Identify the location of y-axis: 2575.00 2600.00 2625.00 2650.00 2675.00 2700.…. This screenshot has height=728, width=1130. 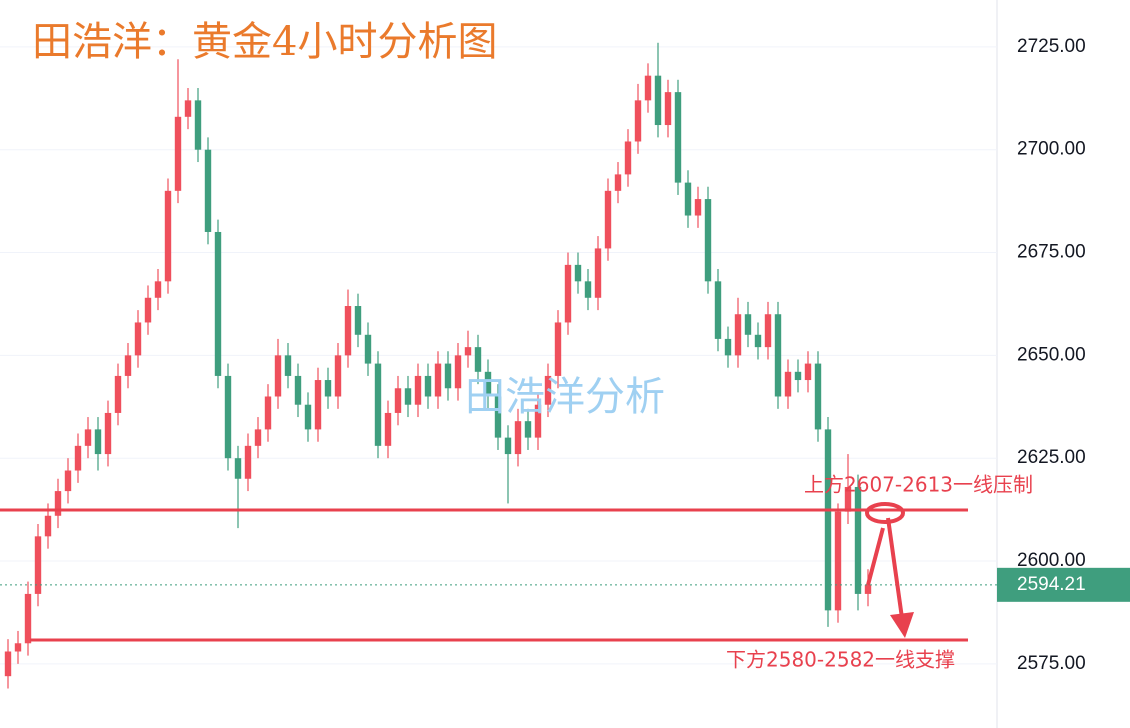
(1063, 355).